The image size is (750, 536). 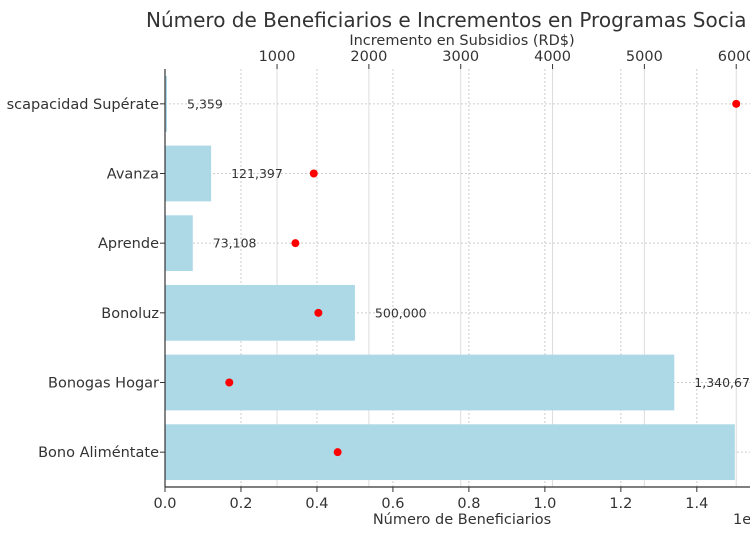 What do you see at coordinates (460, 57) in the screenshot?
I see `x2-tick-label: 3000` at bounding box center [460, 57].